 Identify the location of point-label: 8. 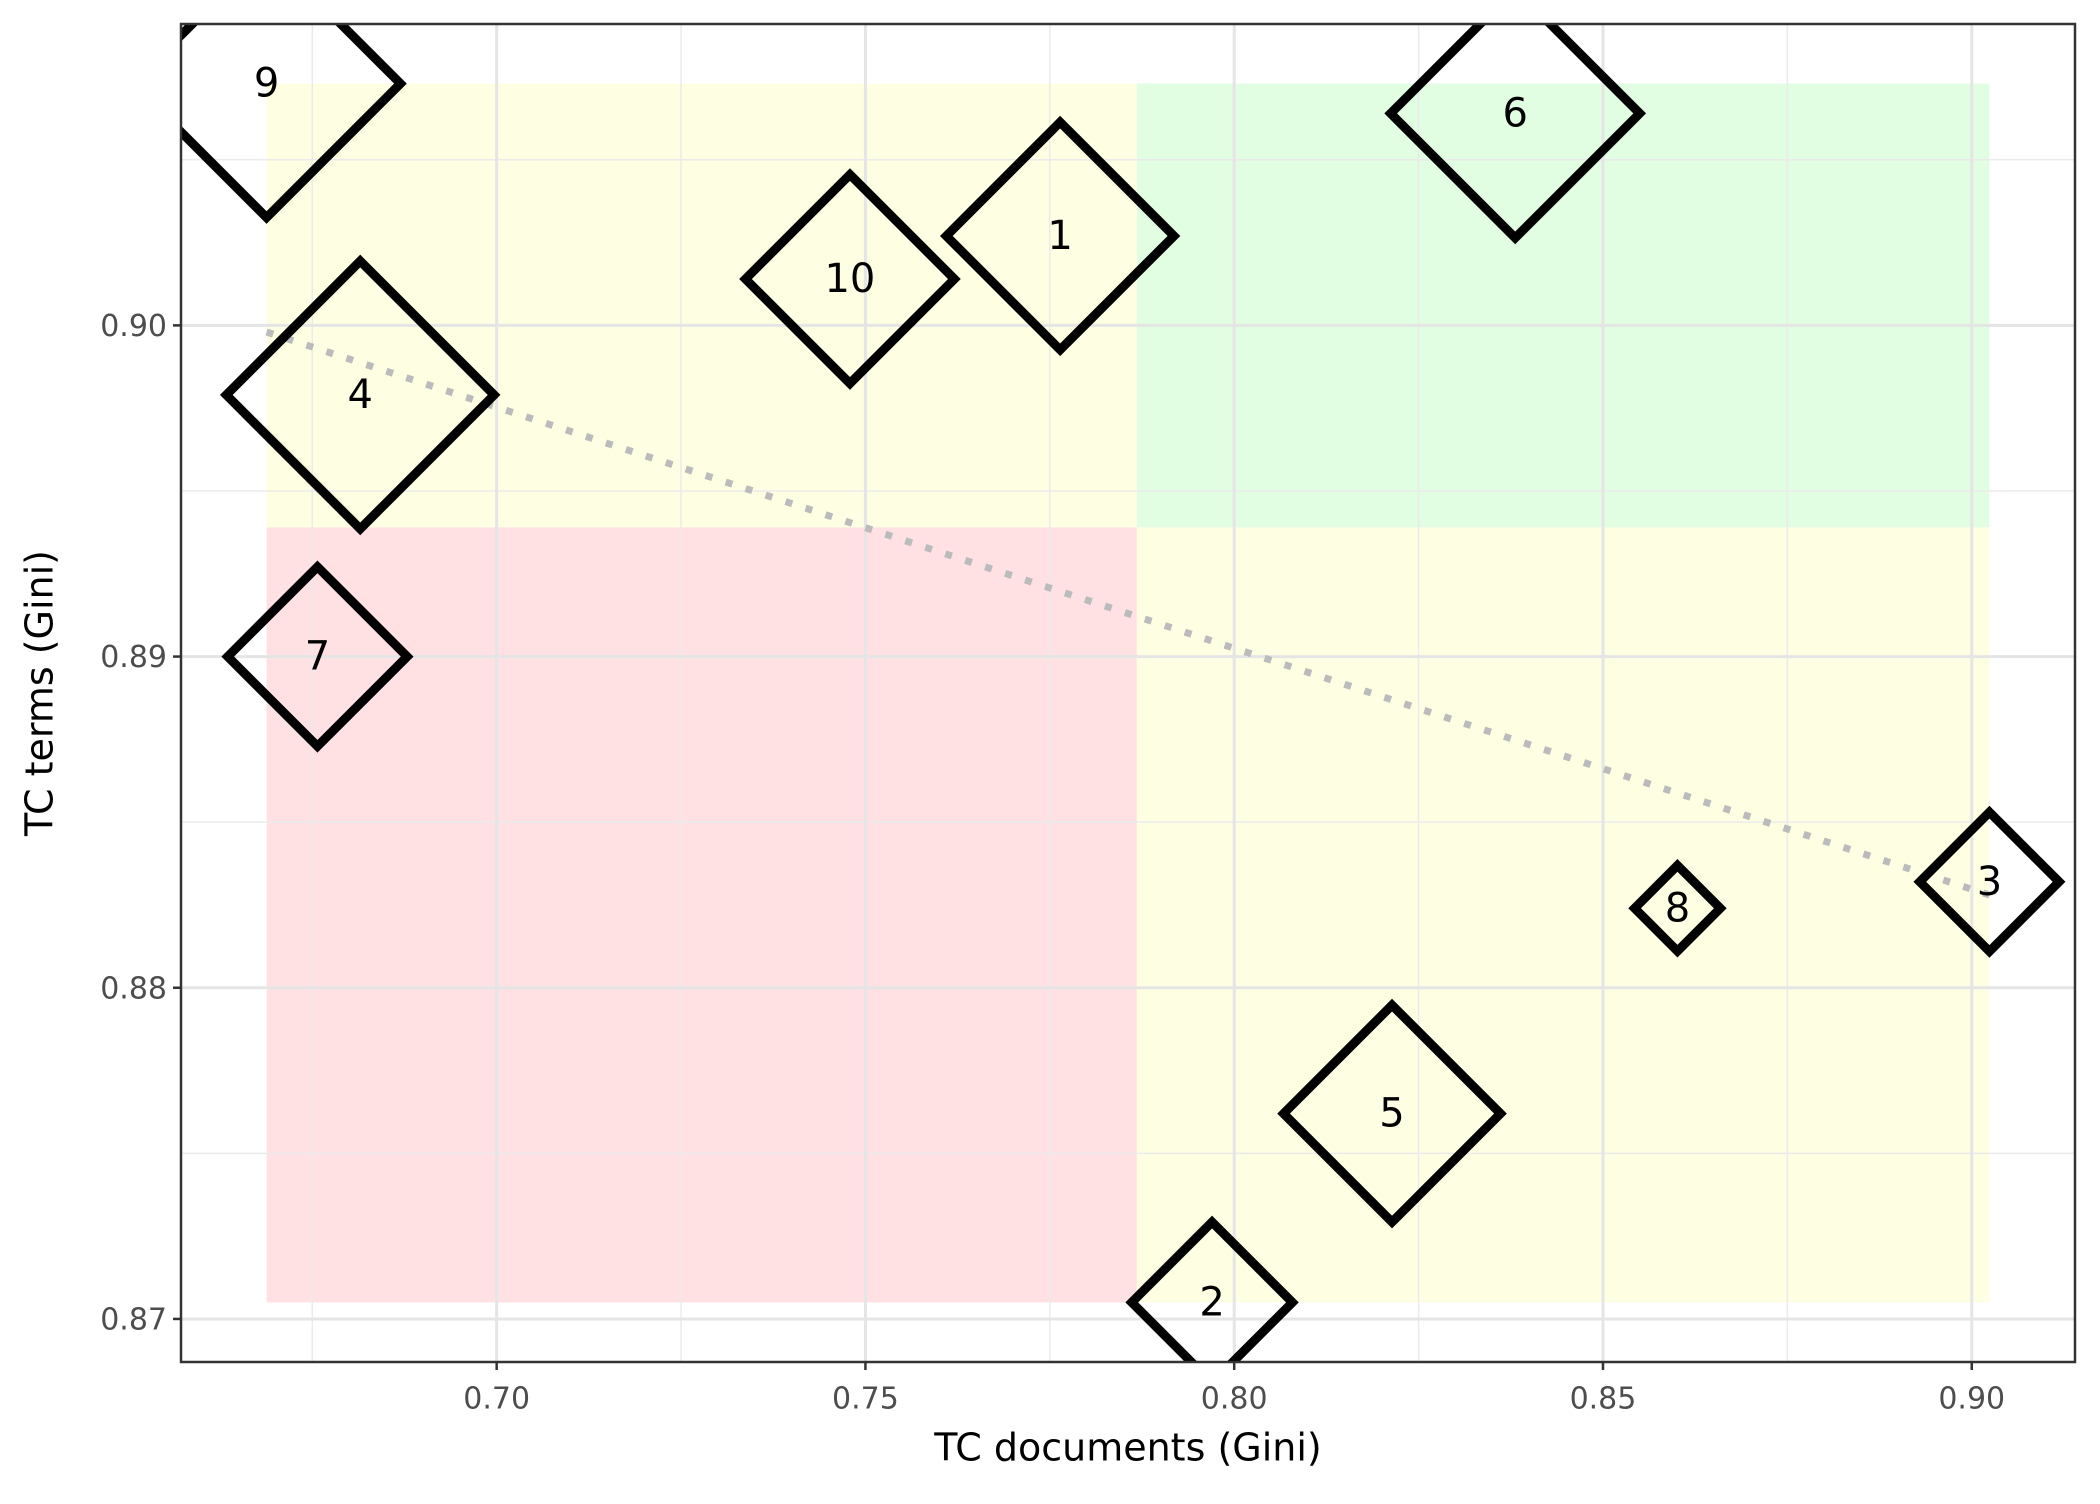
(1677, 908).